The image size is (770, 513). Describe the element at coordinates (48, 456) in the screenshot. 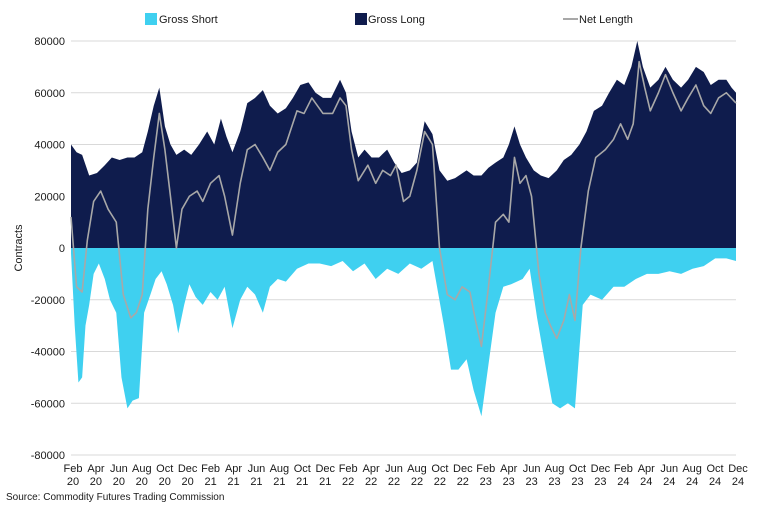

I see `y-tick-label: -80000` at that location.